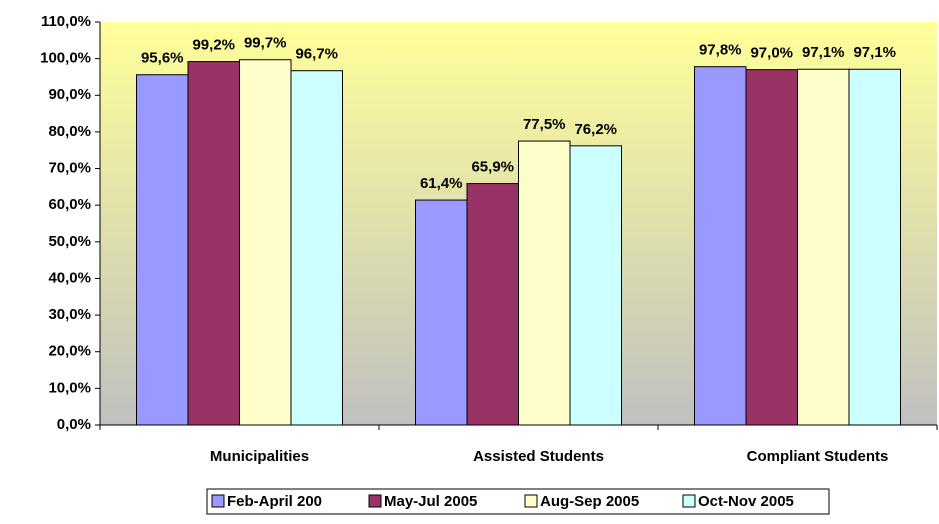  Describe the element at coordinates (69, 241) in the screenshot. I see `y-tick-label: 50,0%` at that location.